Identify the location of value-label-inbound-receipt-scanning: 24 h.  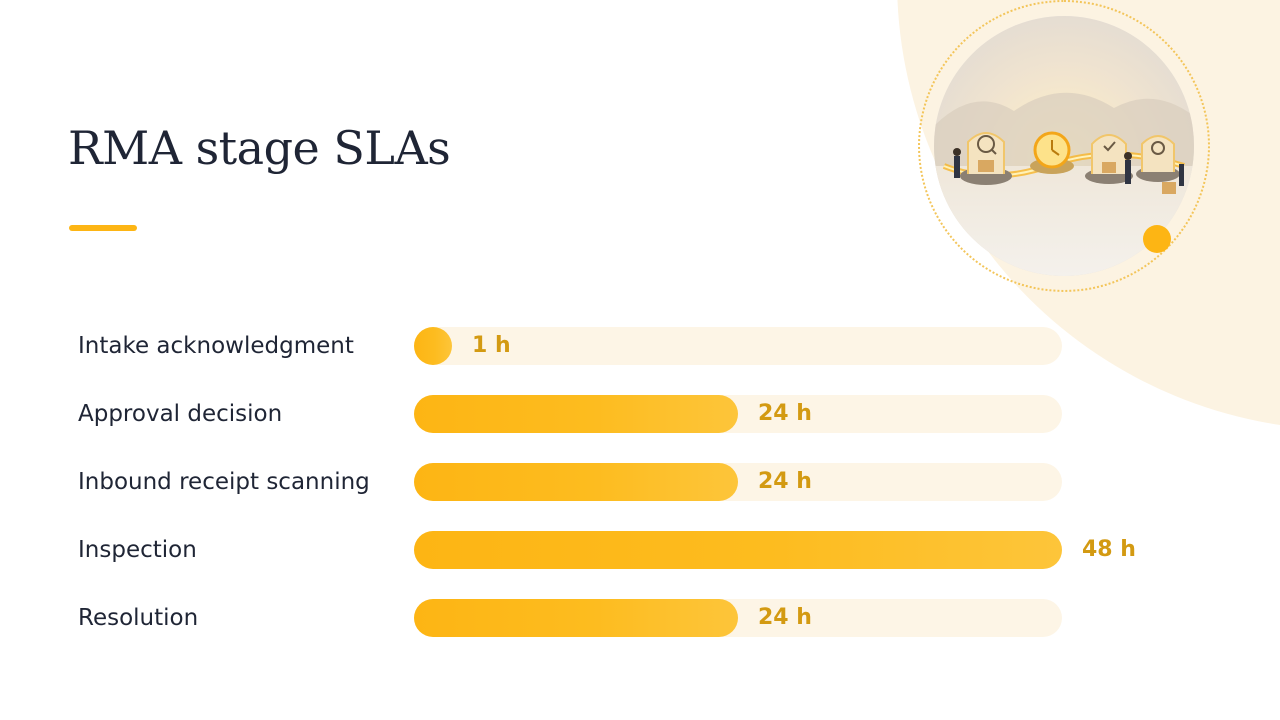
(785, 481).